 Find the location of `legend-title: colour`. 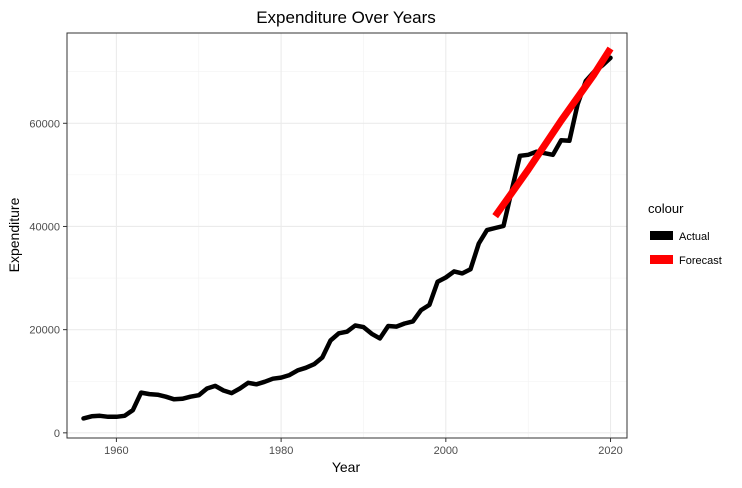

legend-title: colour is located at coordinates (666, 208).